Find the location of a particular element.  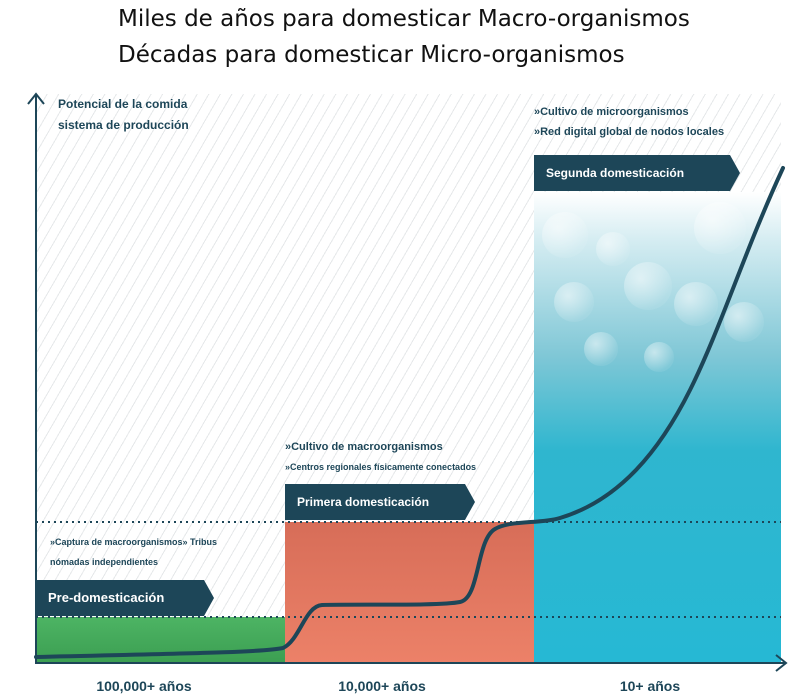

x-axis-arrow-icon is located at coordinates (781, 663).